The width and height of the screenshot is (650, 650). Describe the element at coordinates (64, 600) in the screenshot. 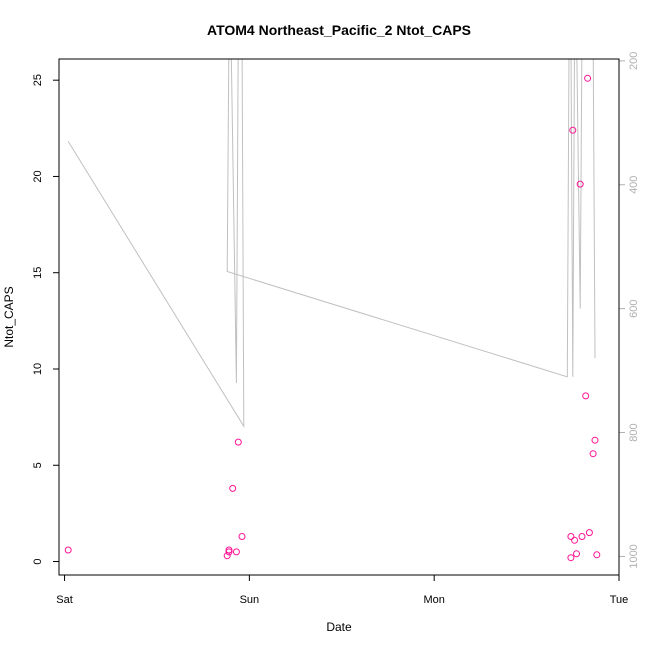

I see `x-tick-label: Sat` at that location.